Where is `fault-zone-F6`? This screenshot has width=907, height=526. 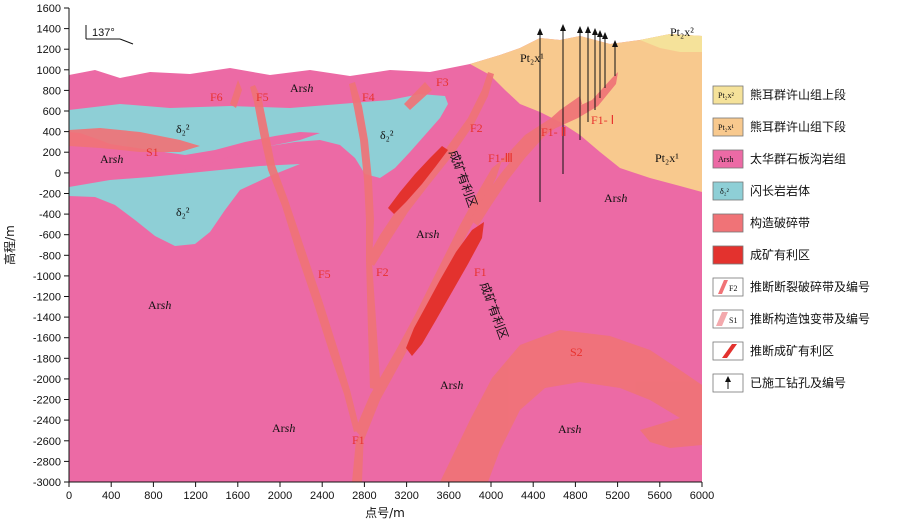 fault-zone-F6 is located at coordinates (236, 94).